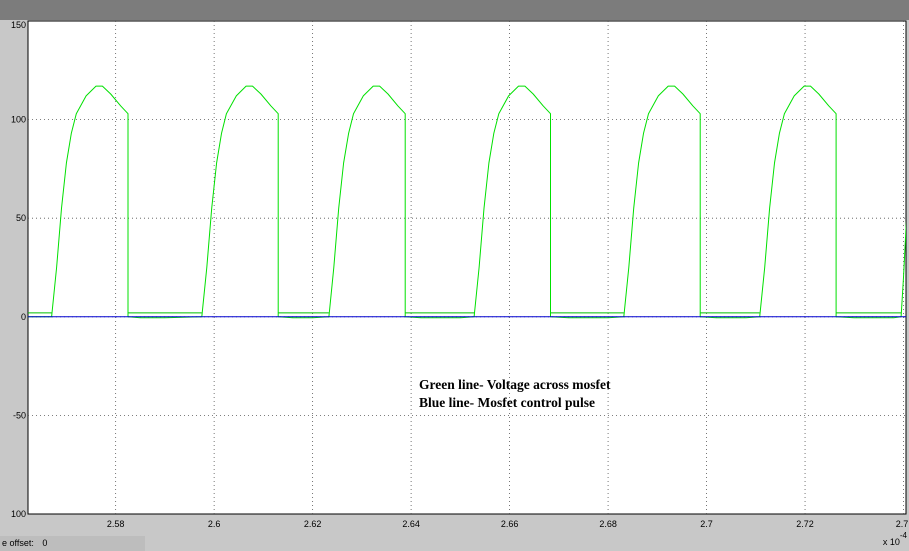 The width and height of the screenshot is (909, 551). I want to click on x-tick-label: 2.72, so click(805, 524).